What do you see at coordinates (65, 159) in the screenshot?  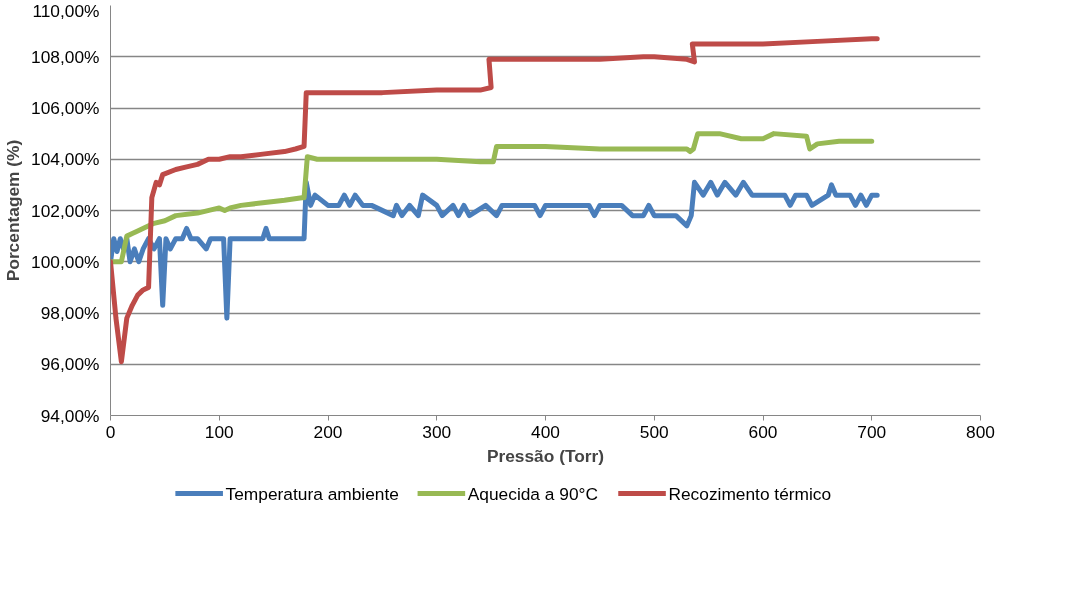 I see `y-tick-label: 104,00%` at bounding box center [65, 159].